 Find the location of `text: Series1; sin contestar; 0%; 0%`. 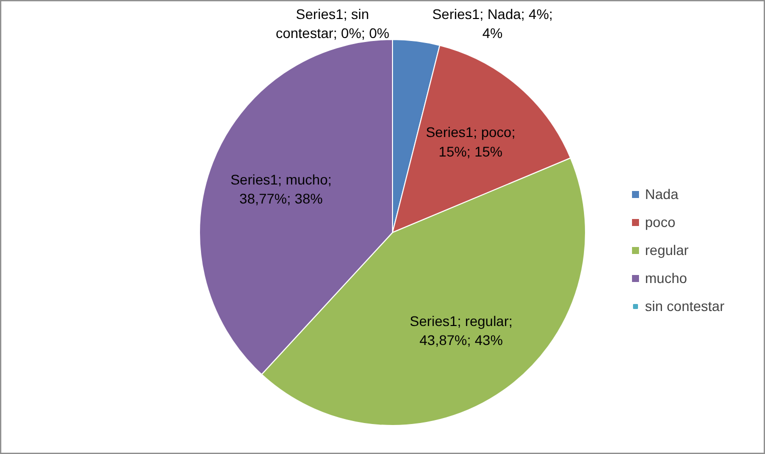

text: Series1; sin contestar; 0%; 0% is located at coordinates (333, 24).